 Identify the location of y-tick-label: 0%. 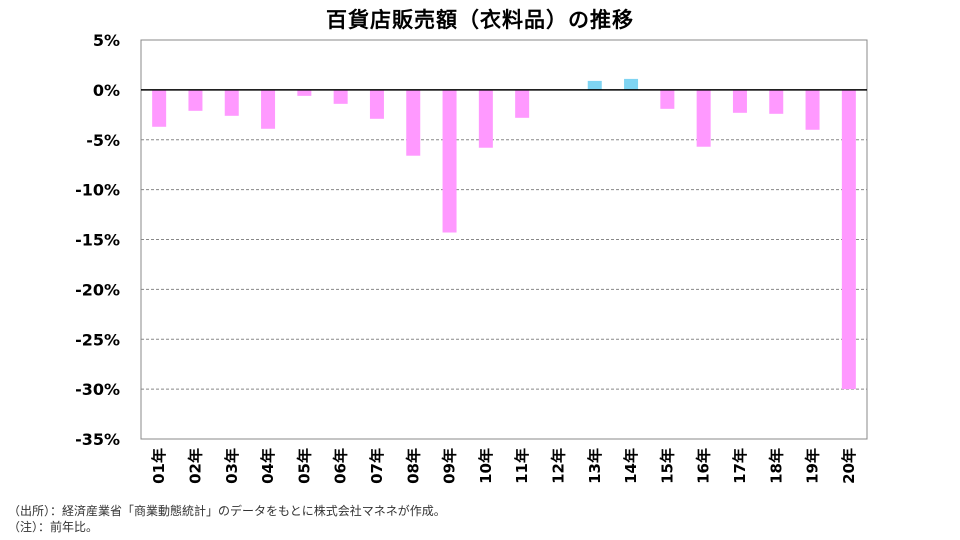
(106, 90).